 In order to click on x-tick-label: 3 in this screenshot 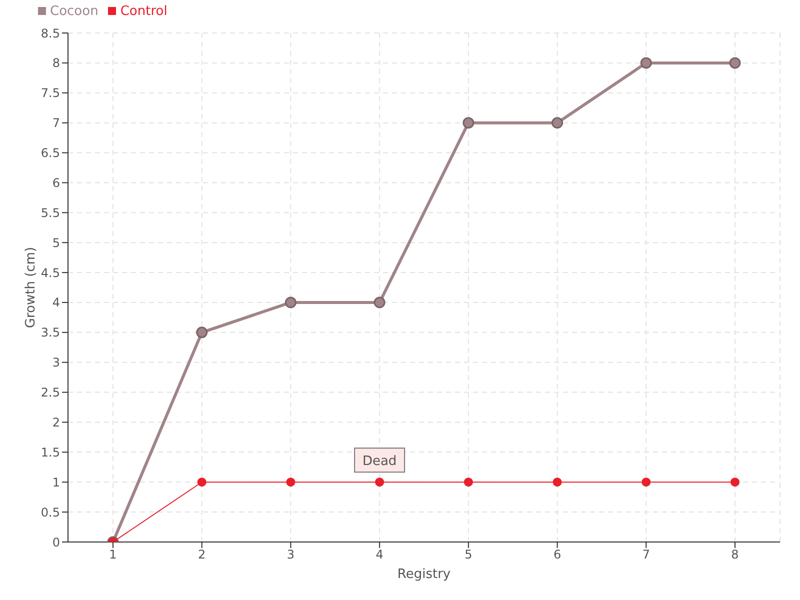, I will do `click(290, 555)`.